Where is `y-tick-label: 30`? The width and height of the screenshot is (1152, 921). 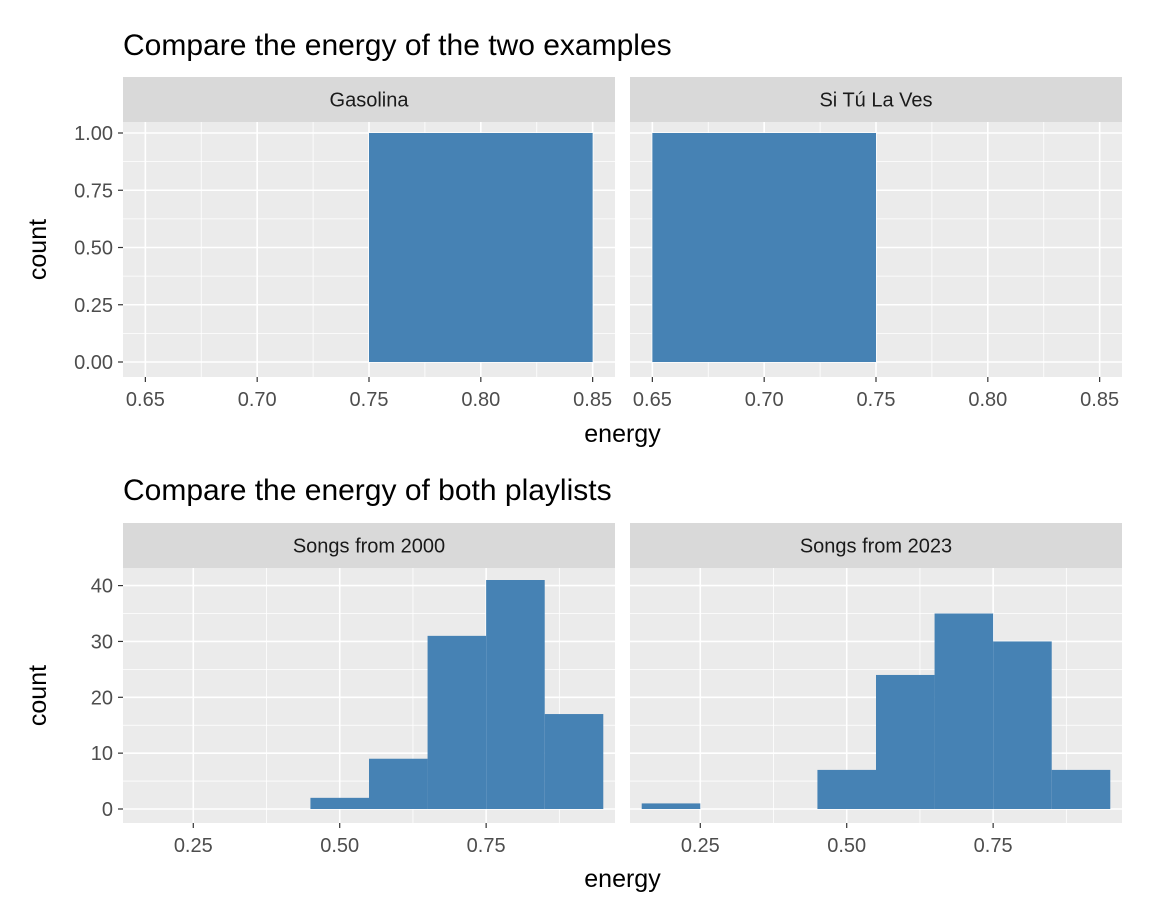 y-tick-label: 30 is located at coordinates (102, 642).